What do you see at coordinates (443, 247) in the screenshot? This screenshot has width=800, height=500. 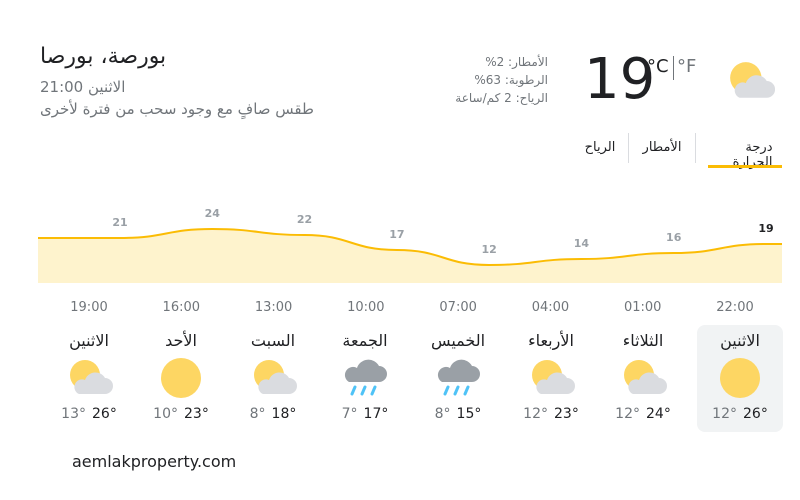 I see `temperature-line` at bounding box center [443, 247].